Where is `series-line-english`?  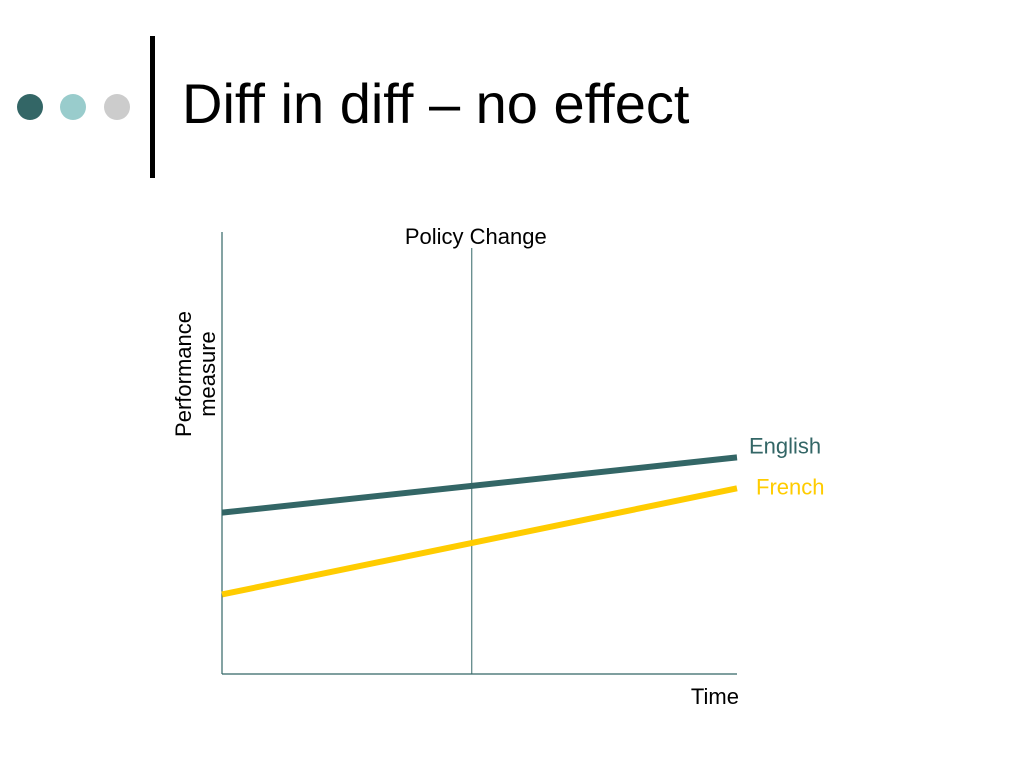
series-line-english is located at coordinates (479, 485).